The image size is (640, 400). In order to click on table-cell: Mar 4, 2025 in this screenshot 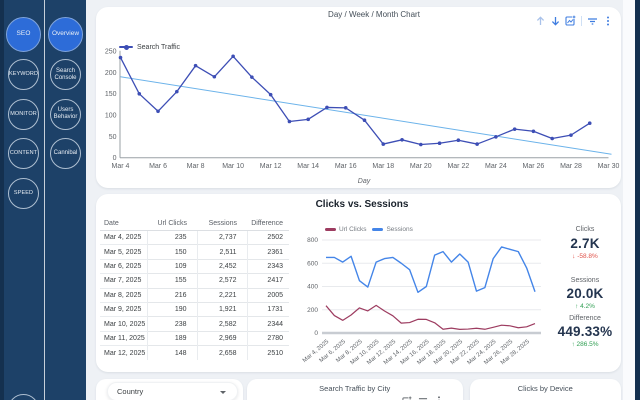, I will do `click(123, 237)`.